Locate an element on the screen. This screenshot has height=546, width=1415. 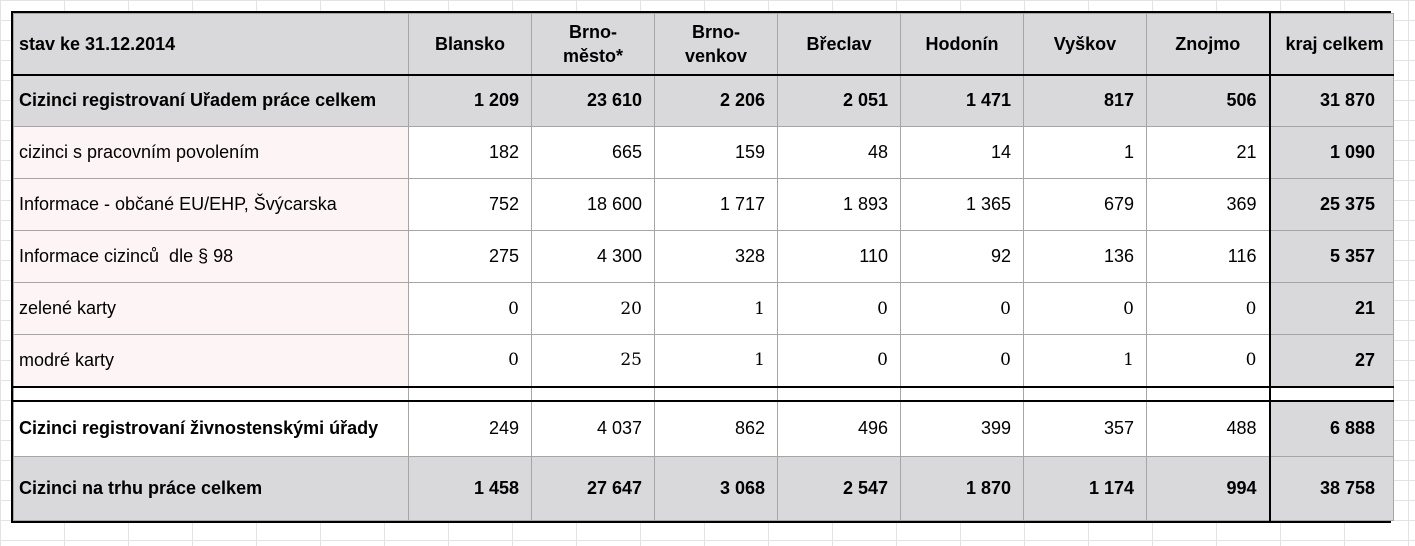
cell-value: 1 458 is located at coordinates (470, 488).